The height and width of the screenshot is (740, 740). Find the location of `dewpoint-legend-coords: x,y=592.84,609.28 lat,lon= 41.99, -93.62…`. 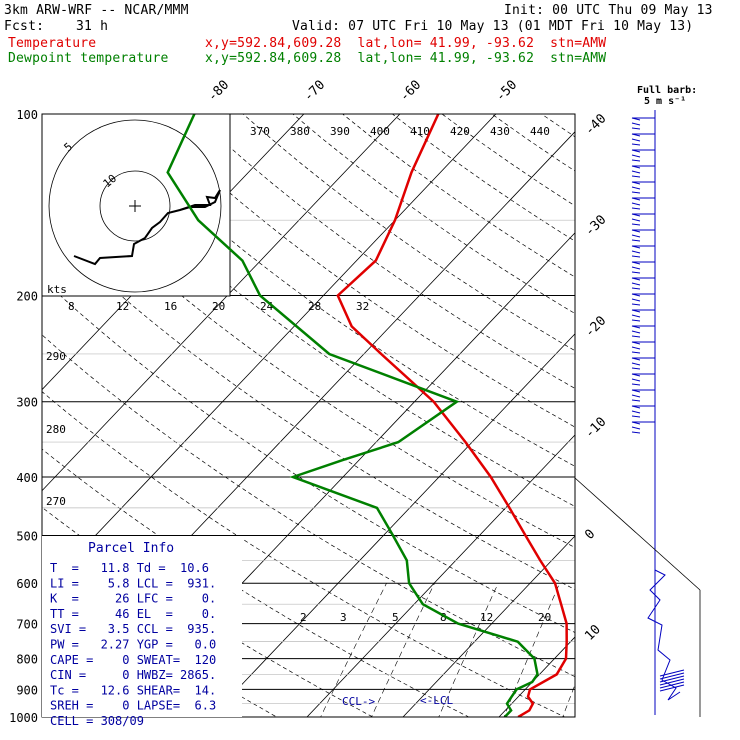

dewpoint-legend-coords: x,y=592.84,609.28 lat,lon= 41.99, -93.62… is located at coordinates (406, 58).